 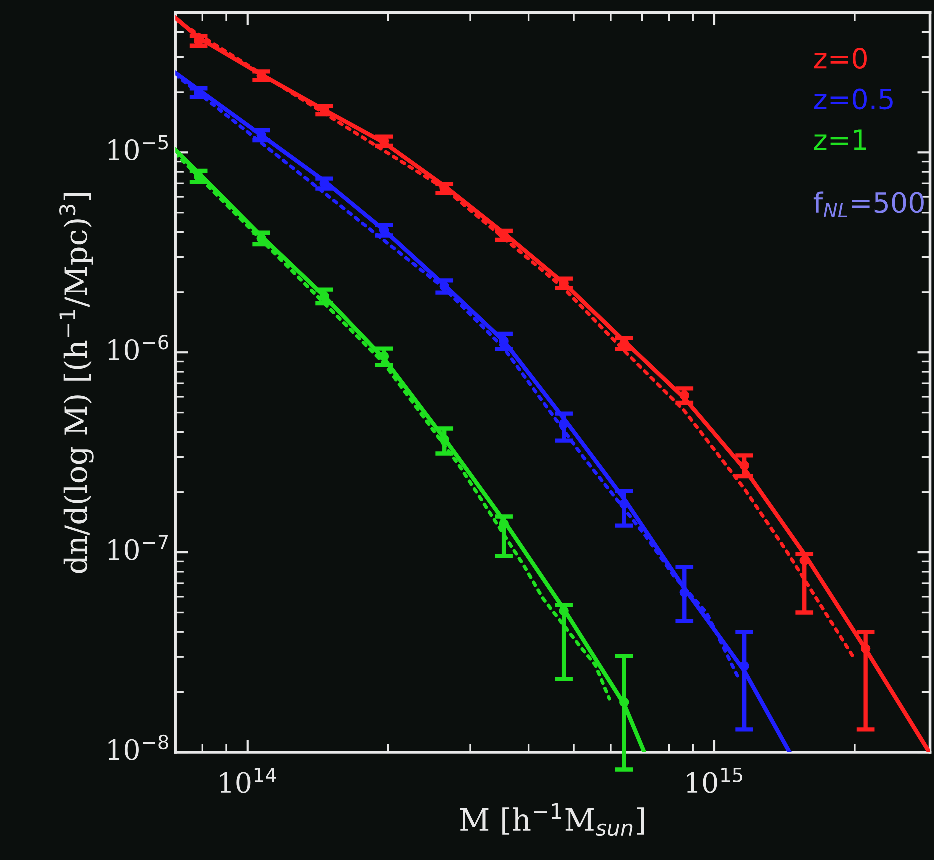 I want to click on text: z=0.5, so click(x=853, y=99).